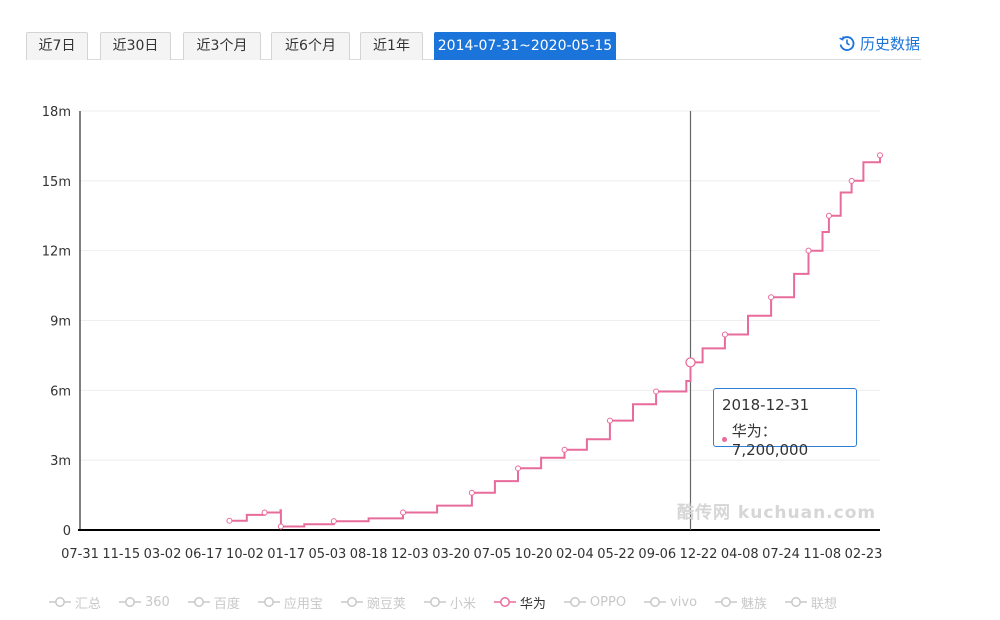 The image size is (1000, 620). Describe the element at coordinates (60, 461) in the screenshot. I see `y-tick-label: 3m` at that location.